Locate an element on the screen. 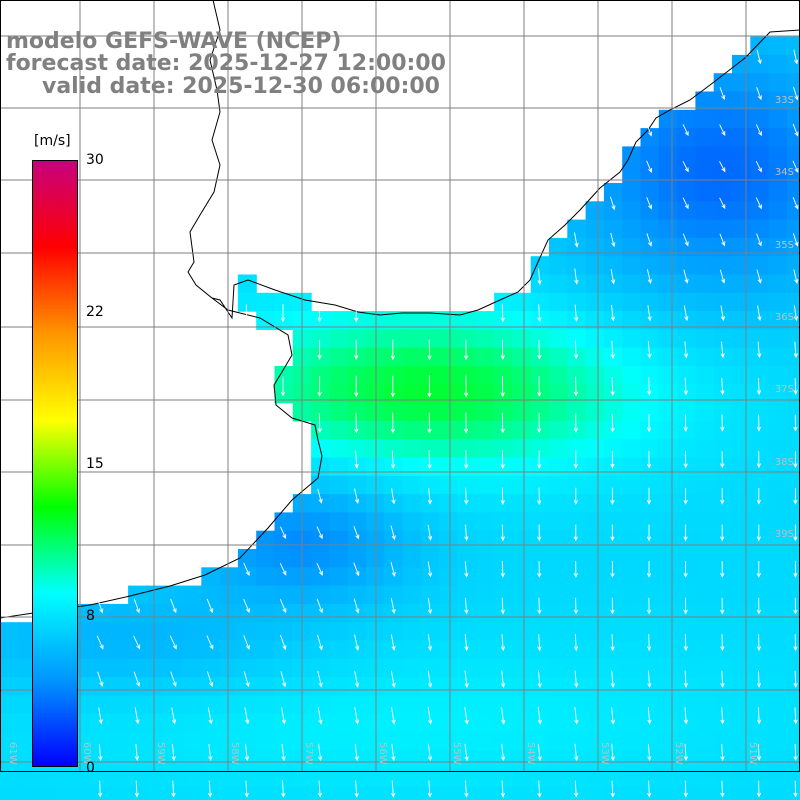 This screenshot has width=800, height=800. colorbar-tick-8: 8 is located at coordinates (90, 616).